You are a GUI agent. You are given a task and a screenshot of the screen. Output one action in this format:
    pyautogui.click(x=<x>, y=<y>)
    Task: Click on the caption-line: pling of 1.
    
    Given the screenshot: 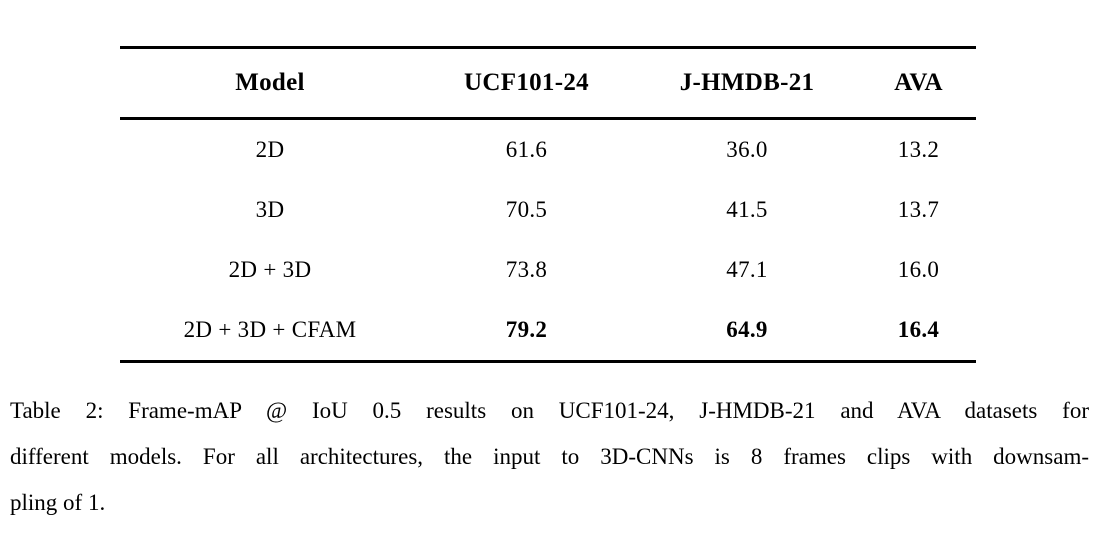 What is the action you would take?
    pyautogui.click(x=58, y=502)
    